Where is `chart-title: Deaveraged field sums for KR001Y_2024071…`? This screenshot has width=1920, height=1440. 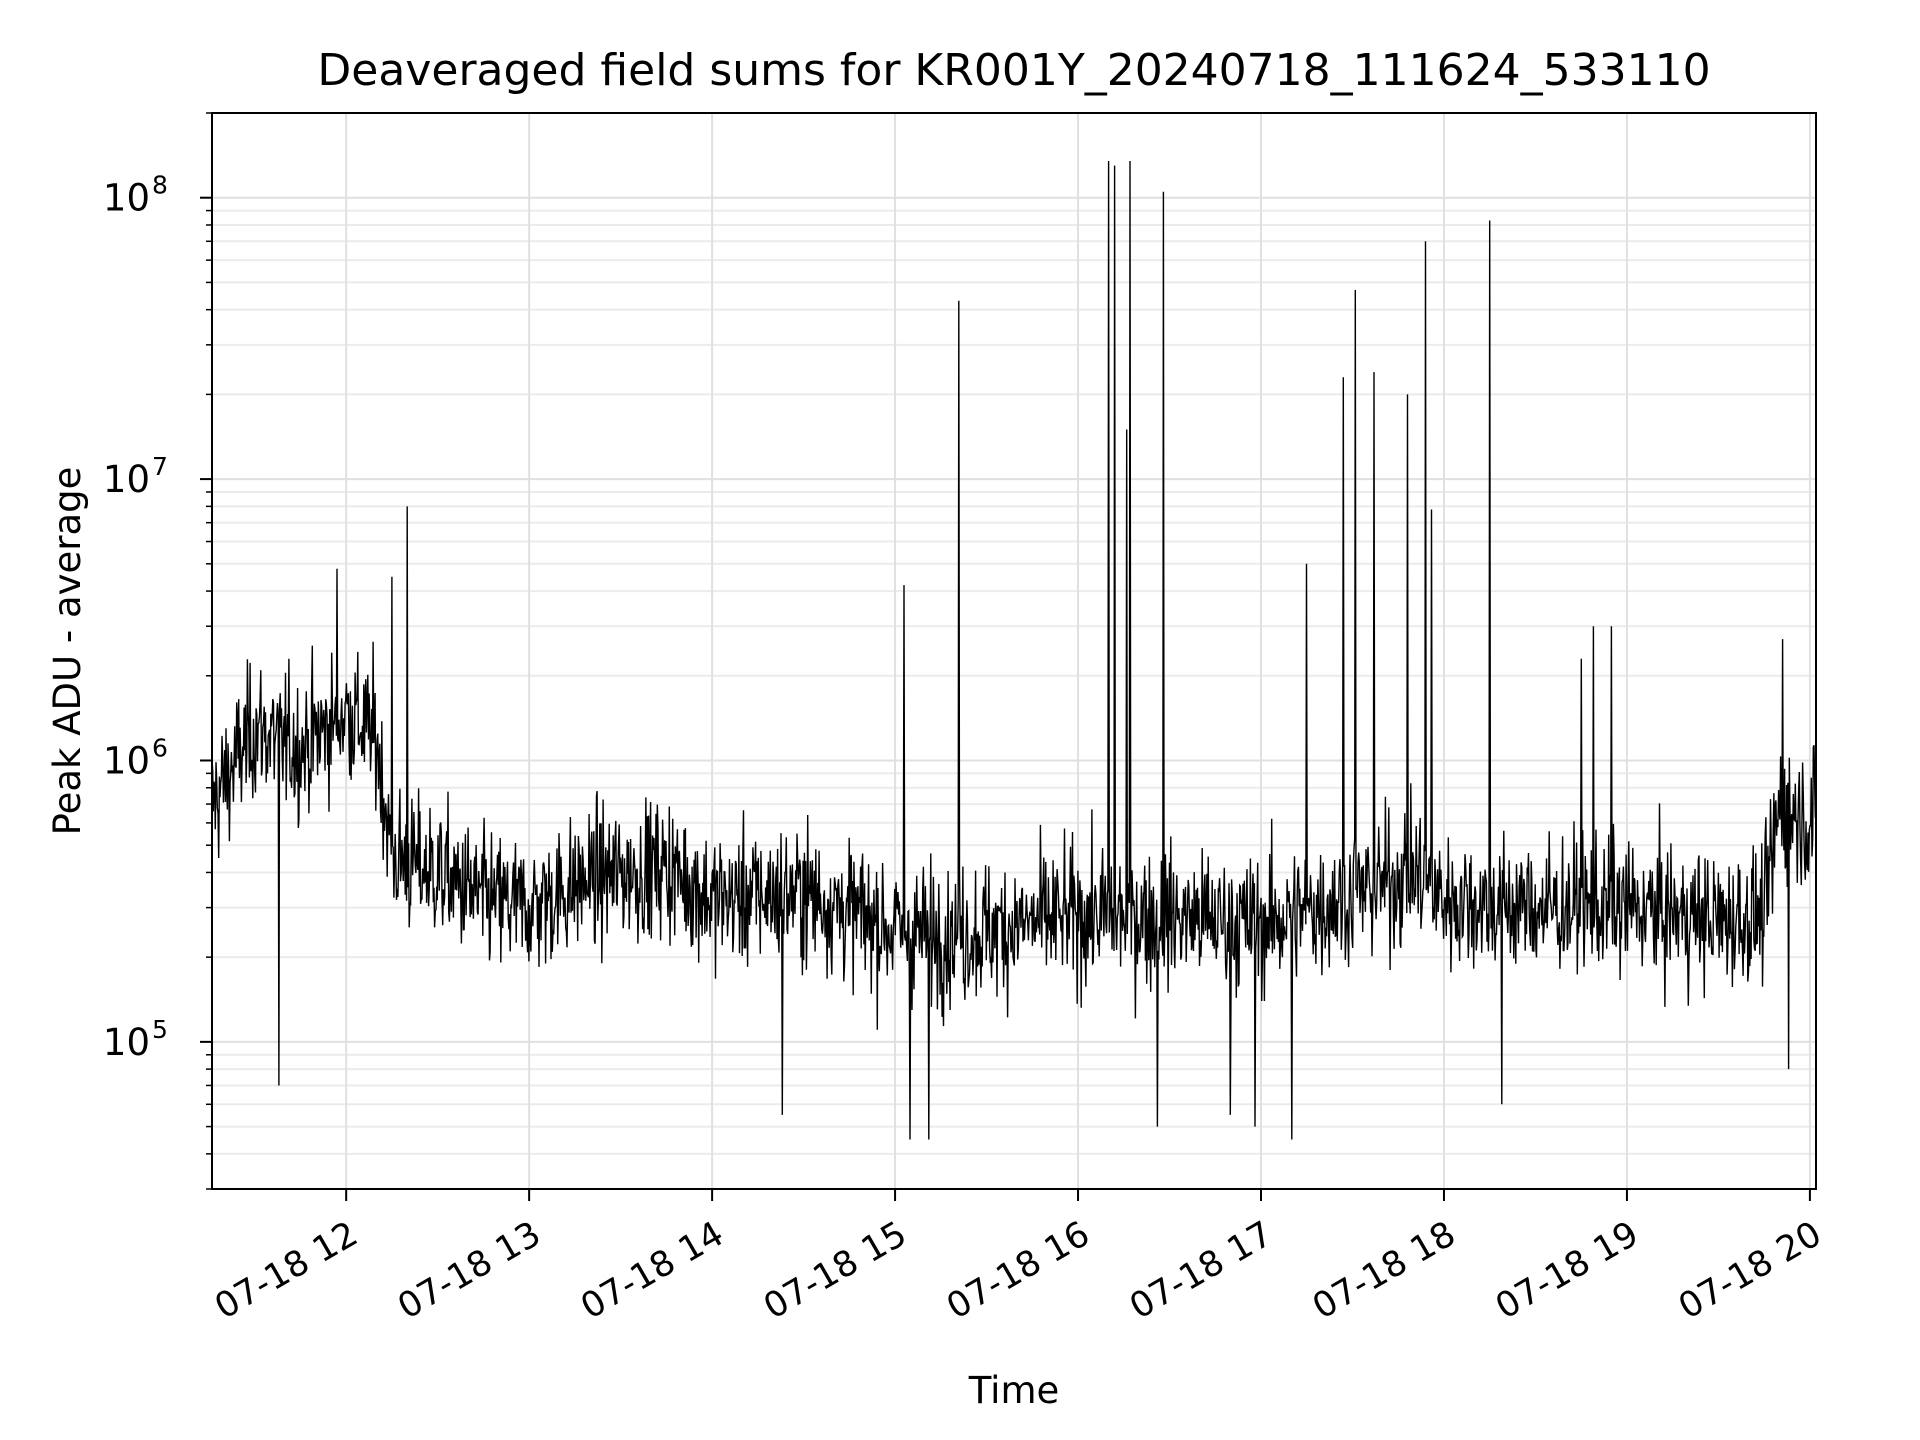
chart-title: Deaveraged field sums for KR001Y_2024071… is located at coordinates (1013, 70).